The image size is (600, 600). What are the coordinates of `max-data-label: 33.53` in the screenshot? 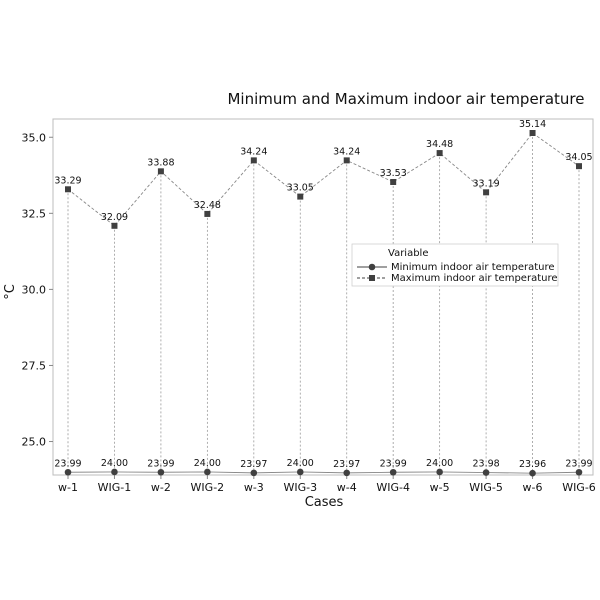 It's located at (393, 173).